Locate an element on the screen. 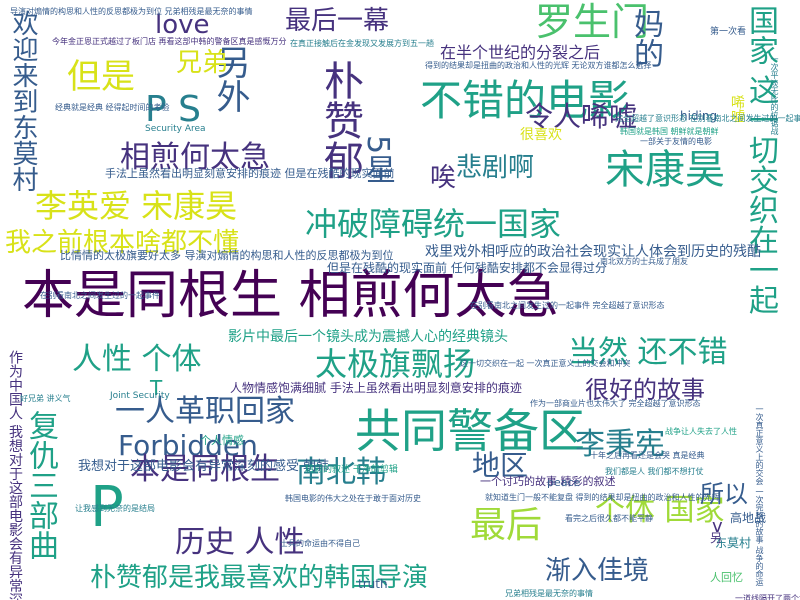 The height and width of the screenshot is (600, 800). cloud-word: 一次真正意义上的交会 一次完整的故事 战争的命运 is located at coordinates (759, 496).